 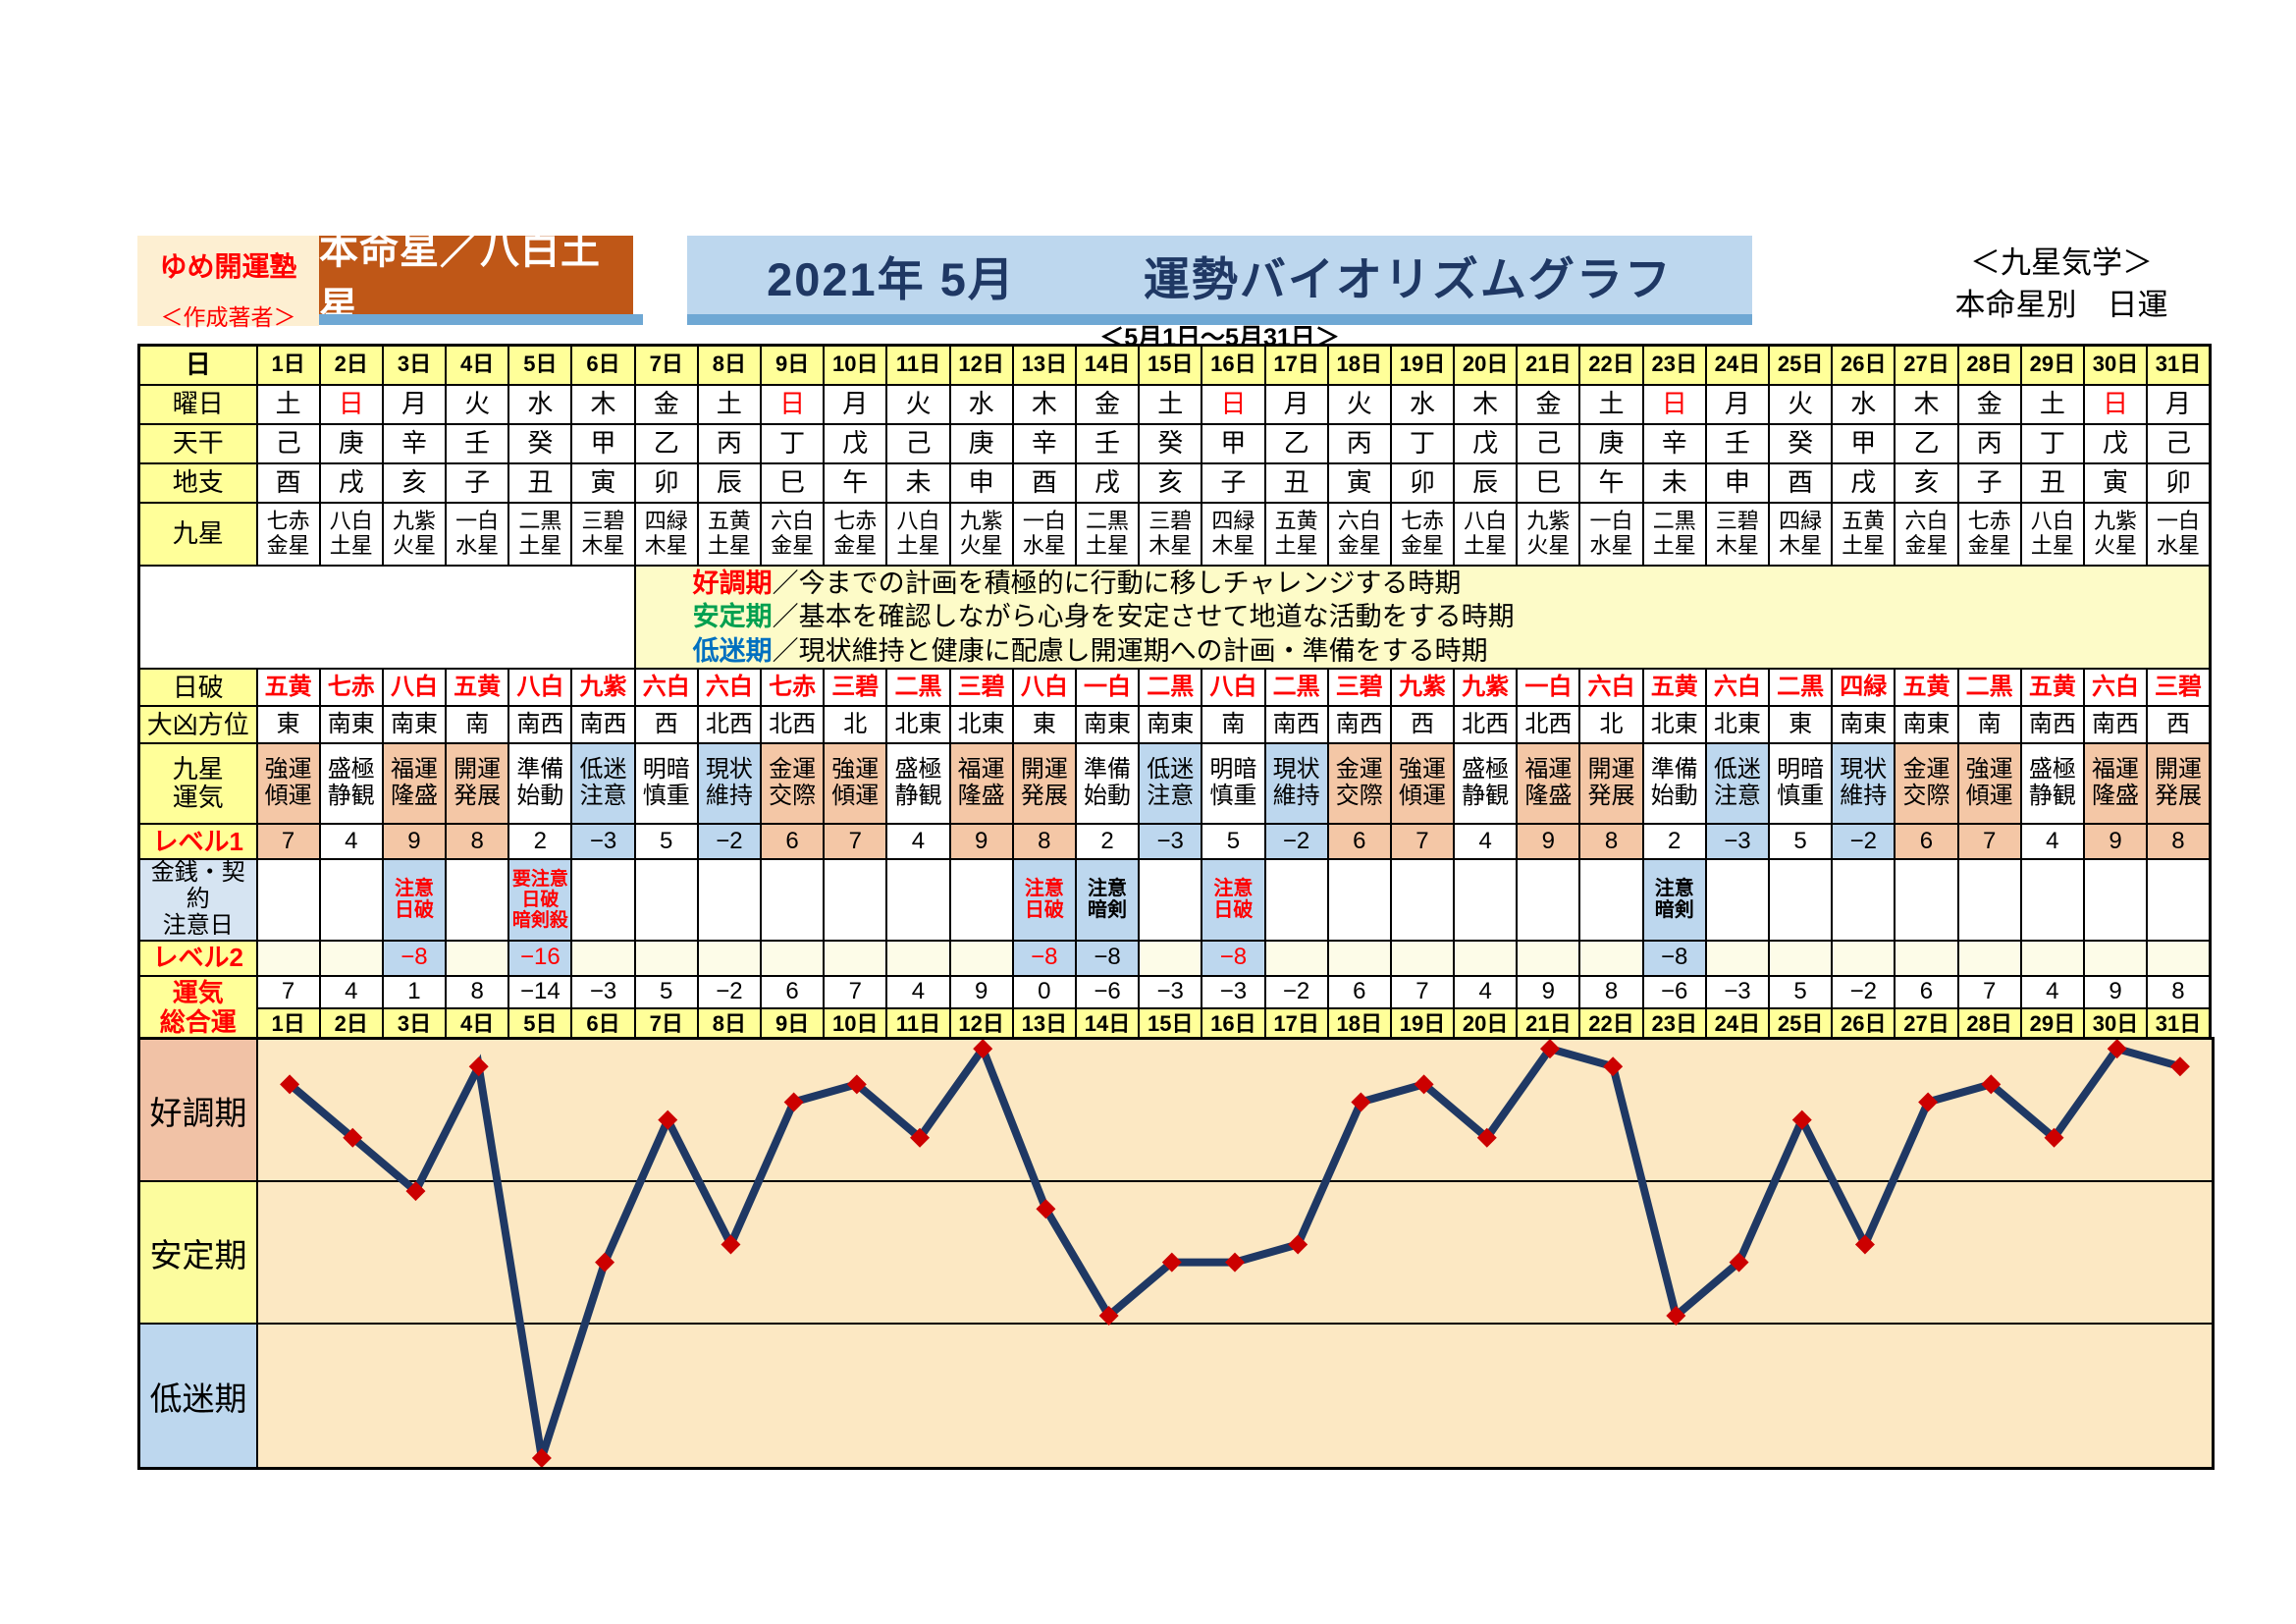 I want to click on sogo-value-cell: 9, so click(x=981, y=991).